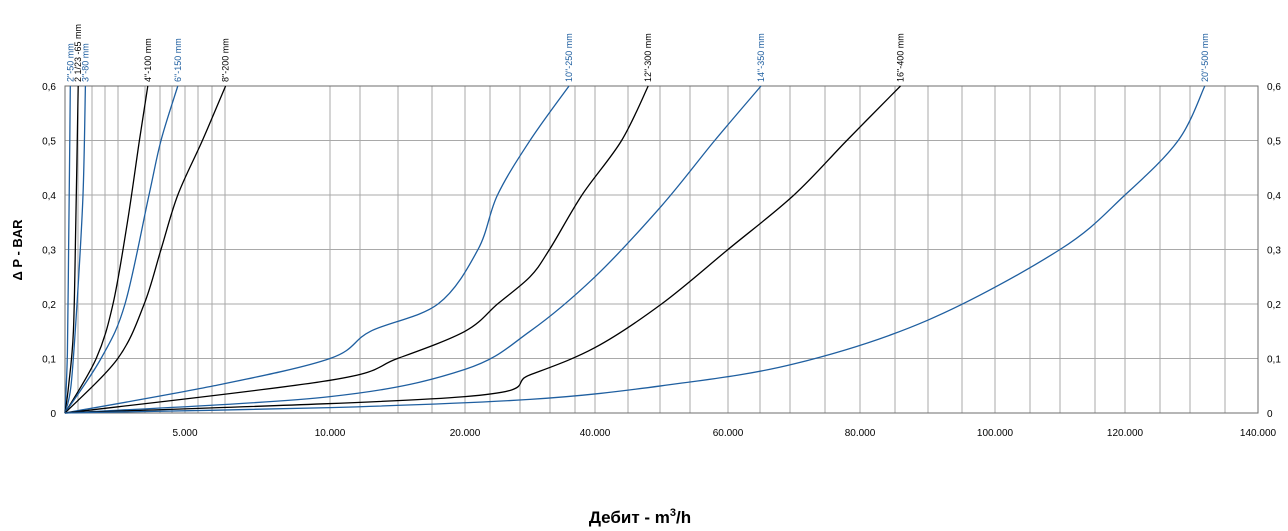  Describe the element at coordinates (1125, 433) in the screenshot. I see `x-tick-label: 120.000` at that location.